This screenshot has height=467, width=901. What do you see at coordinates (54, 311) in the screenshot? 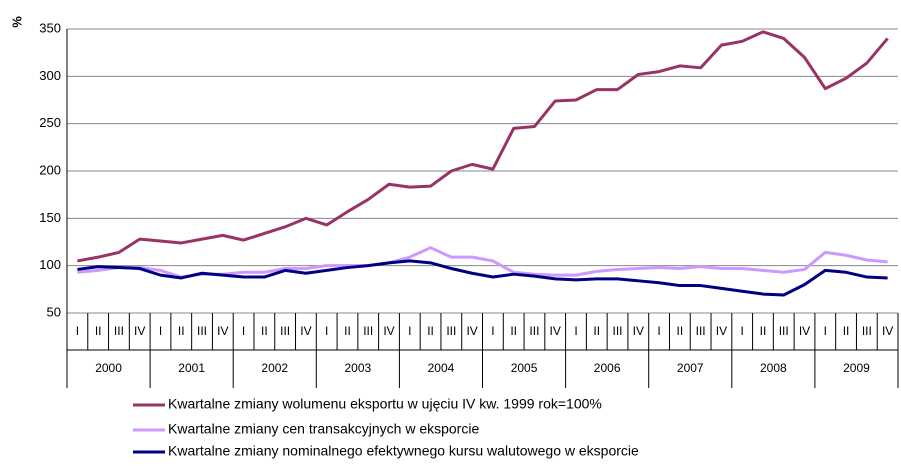
I see `y-tick-label: 50` at bounding box center [54, 311].